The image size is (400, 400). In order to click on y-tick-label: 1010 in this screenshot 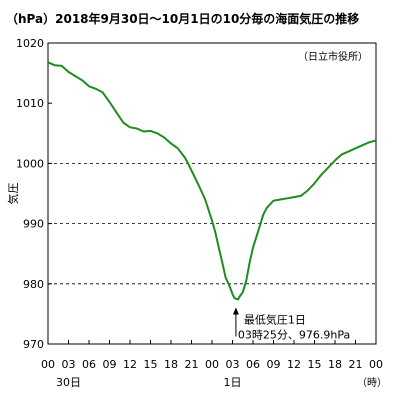, I will do `click(30, 103)`.